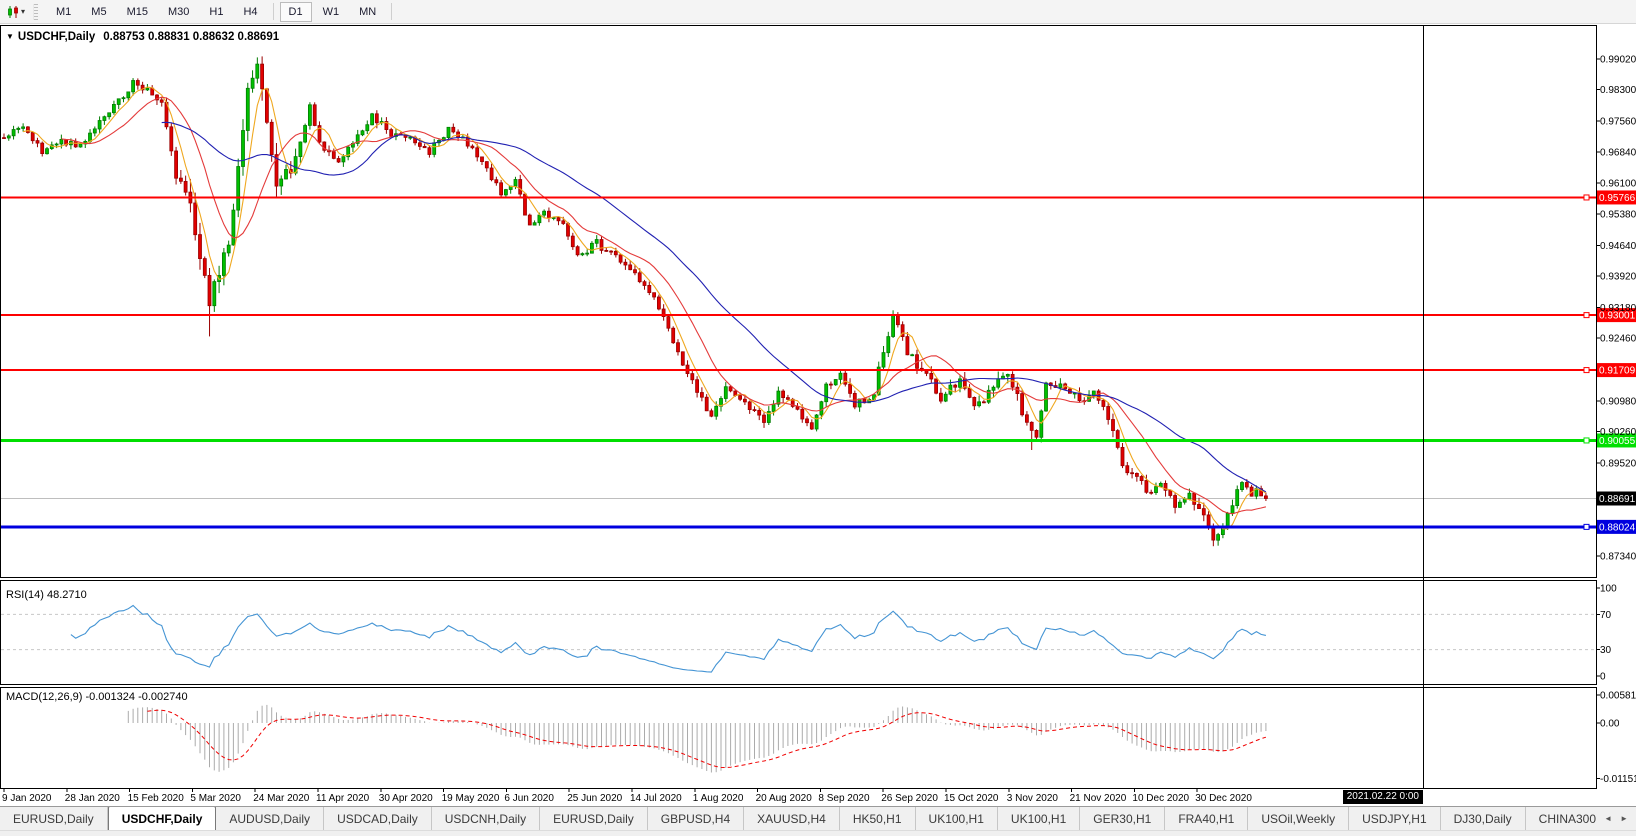 This screenshot has height=836, width=1636. Describe the element at coordinates (1618, 60) in the screenshot. I see `svg-text: 0.99020` at that location.